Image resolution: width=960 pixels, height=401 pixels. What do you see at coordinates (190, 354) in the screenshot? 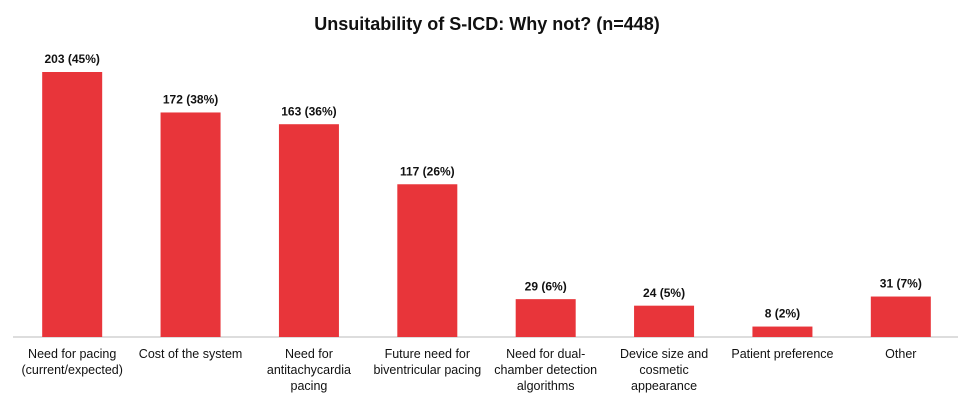
I see `x-tick-label: Cost of the system` at bounding box center [190, 354].